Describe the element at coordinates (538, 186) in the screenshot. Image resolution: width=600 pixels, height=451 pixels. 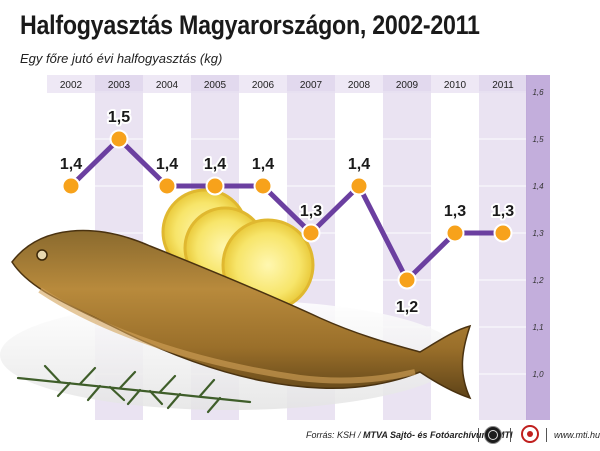
I see `y-tick-label: 1,4` at that location.